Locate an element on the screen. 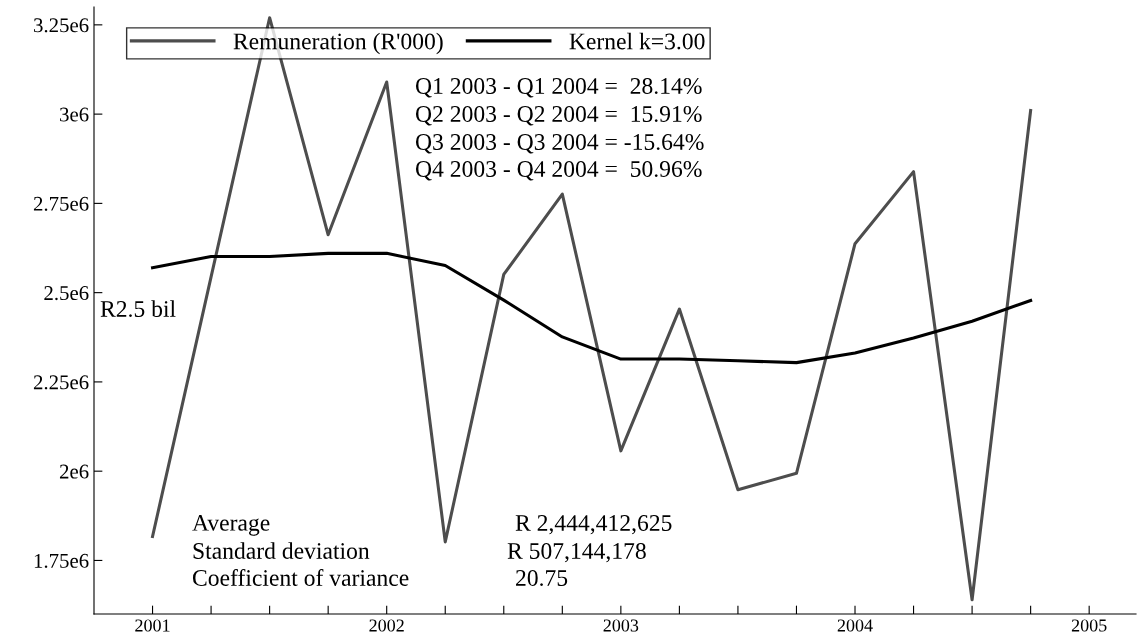 The image size is (1138, 641). x-tick-label: 2004 is located at coordinates (855, 625).